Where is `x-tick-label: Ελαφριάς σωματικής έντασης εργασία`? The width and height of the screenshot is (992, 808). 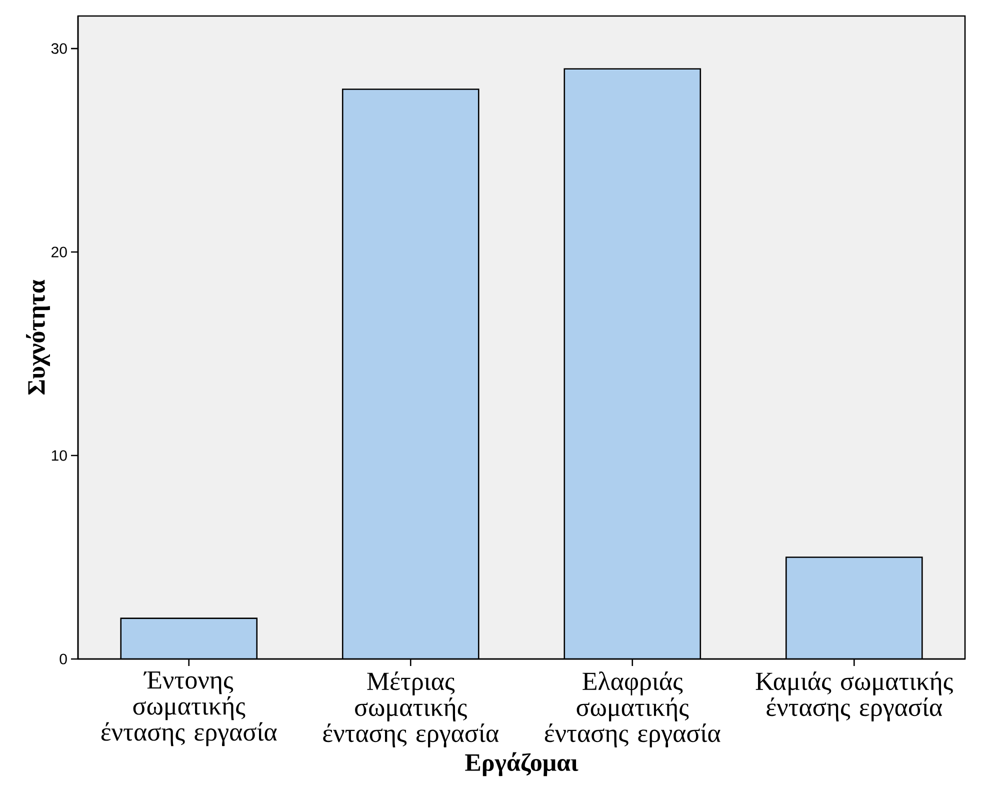 x-tick-label: Ελαφριάς σωματικής έντασης εργασία is located at coordinates (632, 710).